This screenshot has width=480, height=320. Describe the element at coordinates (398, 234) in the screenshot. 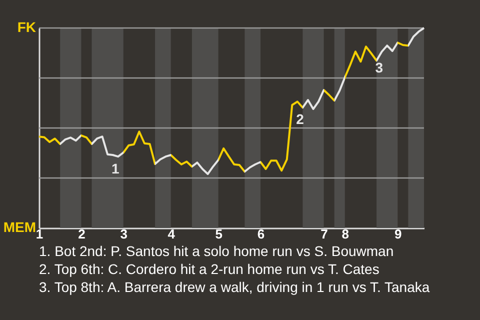

I see `x-tick-label: 9` at that location.